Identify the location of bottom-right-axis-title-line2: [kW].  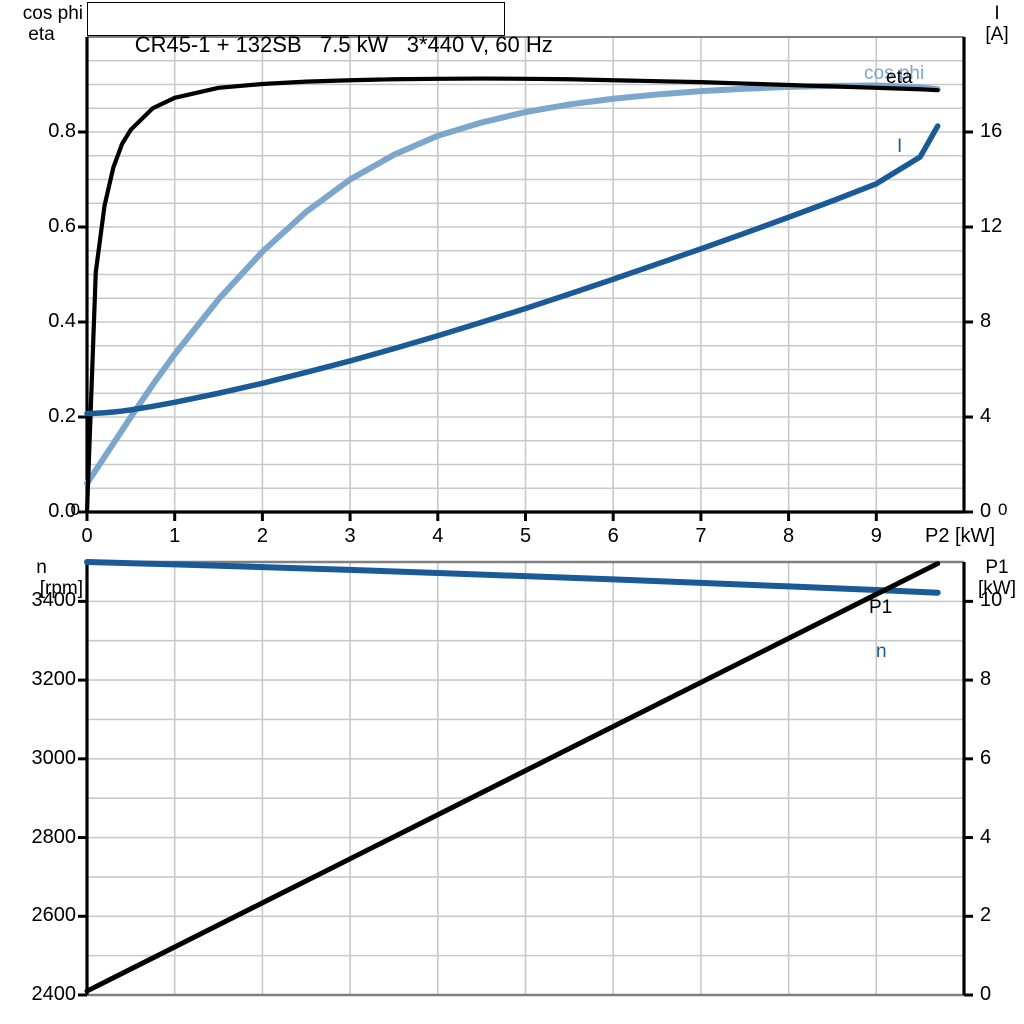
(997, 588).